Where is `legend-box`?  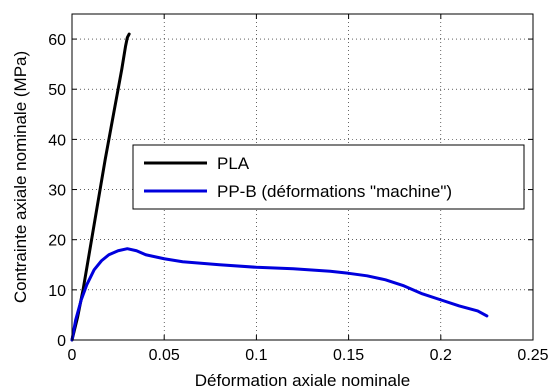 legend-box is located at coordinates (328, 177).